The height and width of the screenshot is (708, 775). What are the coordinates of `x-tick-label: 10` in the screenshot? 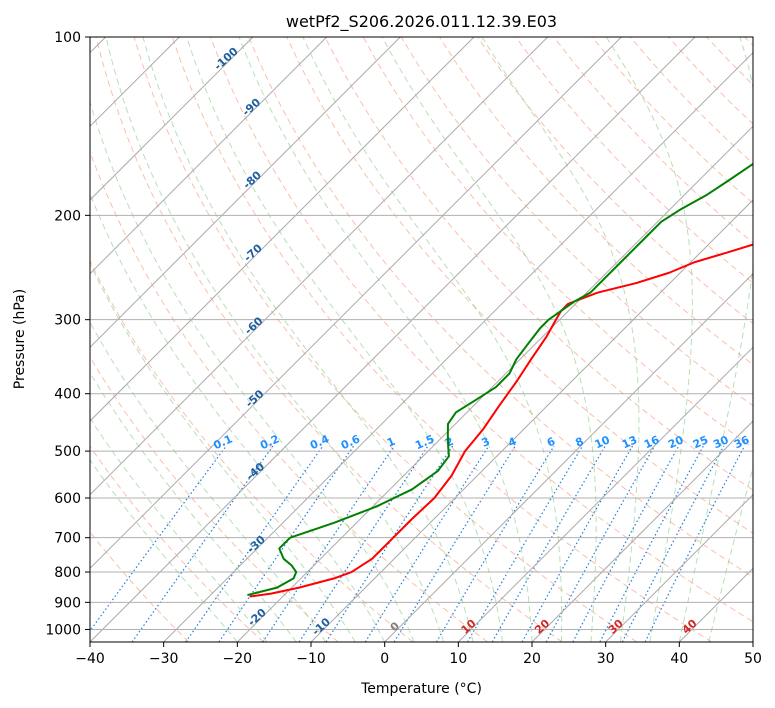 It's located at (458, 659).